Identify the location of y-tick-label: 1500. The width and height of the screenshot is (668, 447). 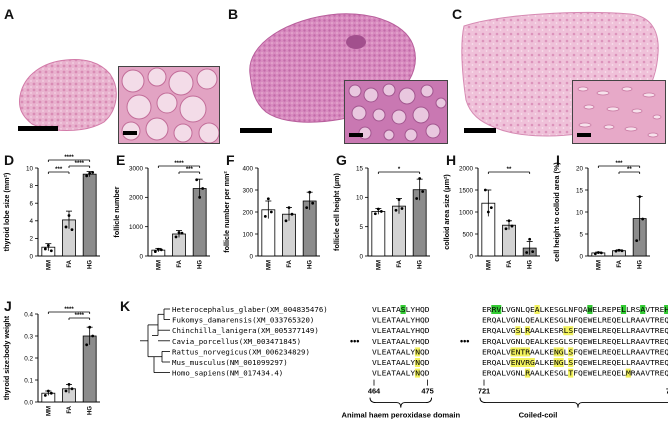
(466, 190).